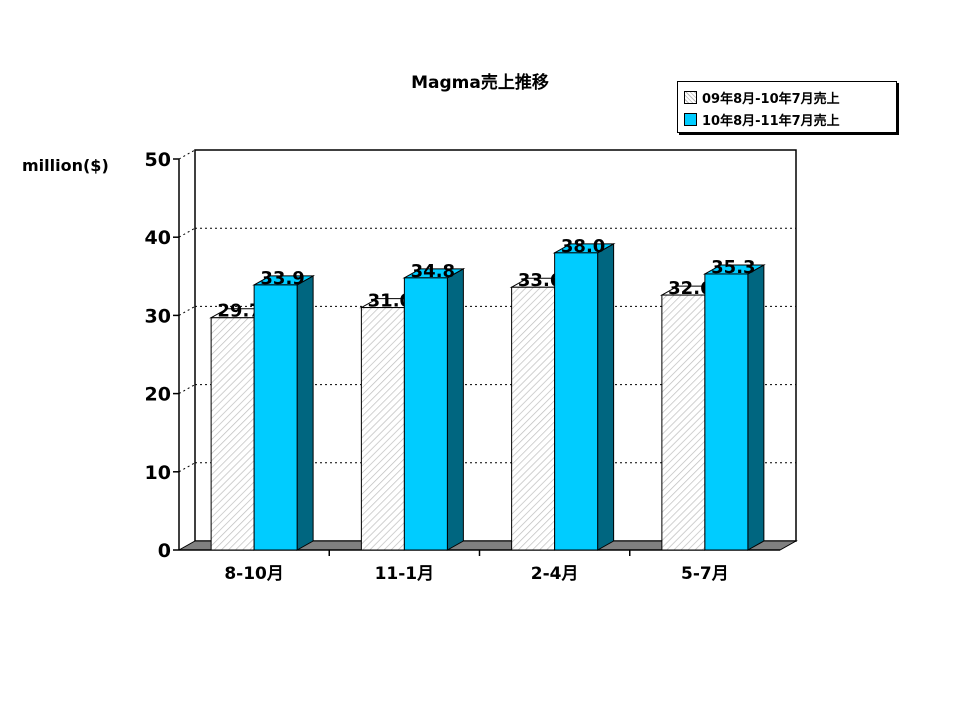 The width and height of the screenshot is (960, 720). I want to click on data-label-s2-3: 38.0, so click(583, 246).